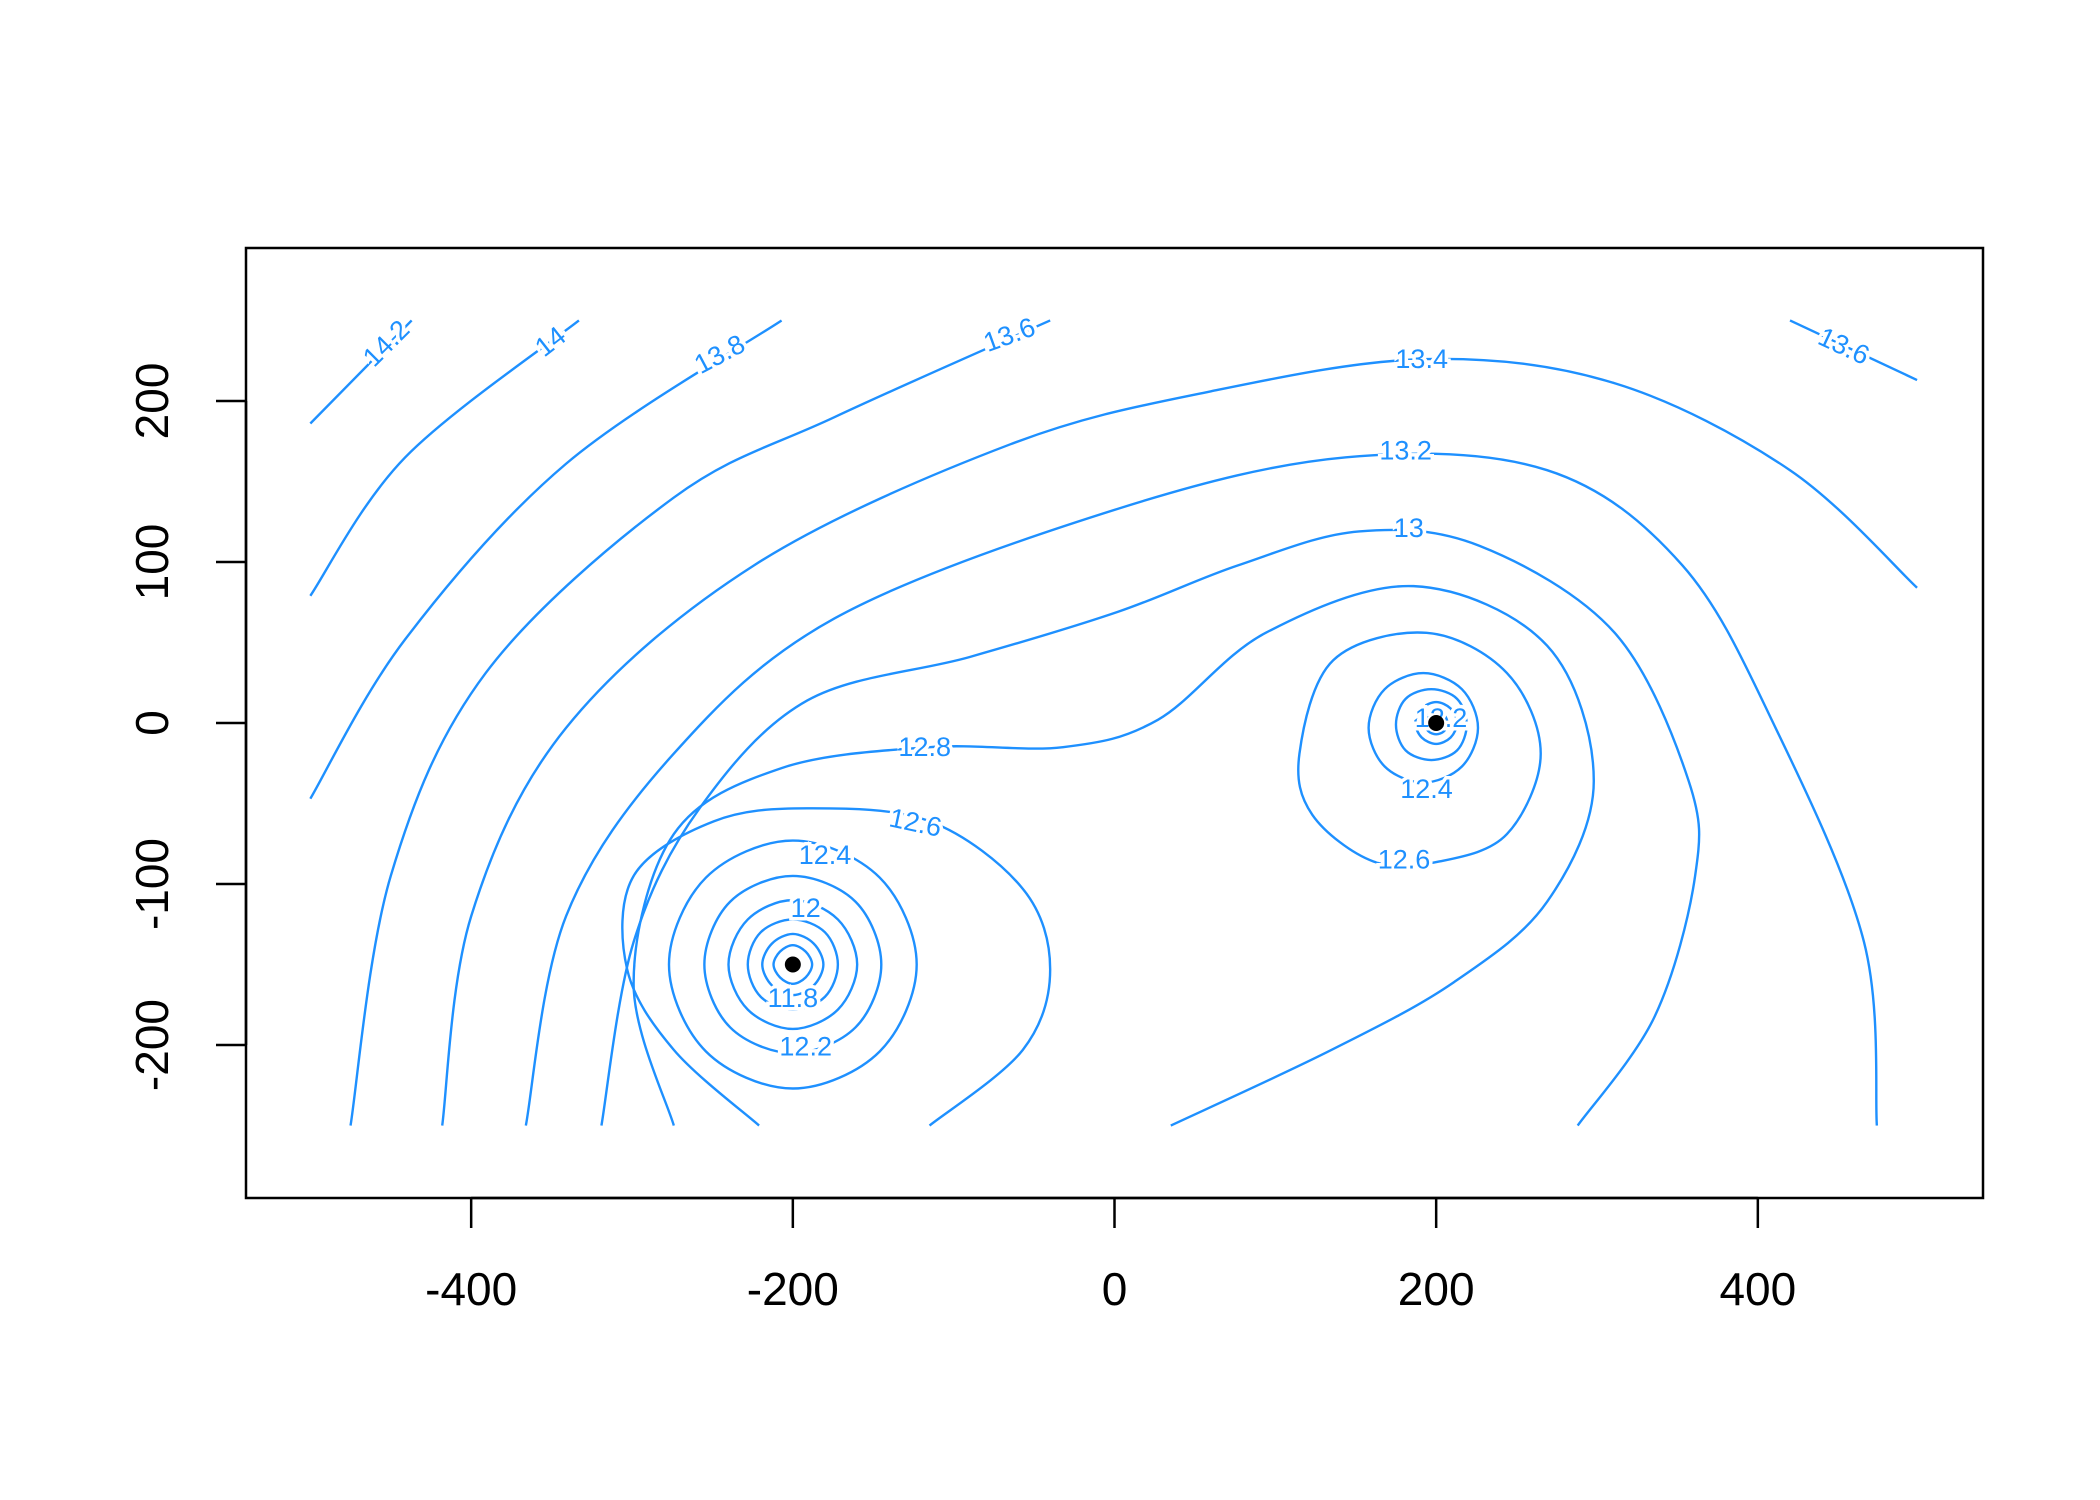 This screenshot has width=2100, height=1500. I want to click on contour-label: 11.8, so click(793, 998).